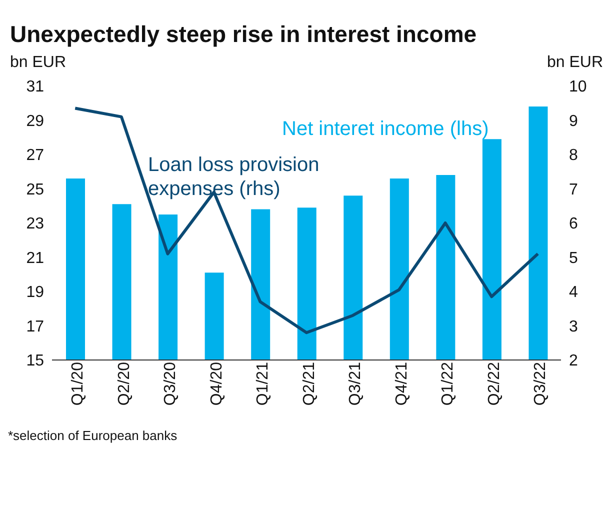 The width and height of the screenshot is (613, 517). What do you see at coordinates (448, 384) in the screenshot?
I see `x-tick-label: Q1/22` at bounding box center [448, 384].